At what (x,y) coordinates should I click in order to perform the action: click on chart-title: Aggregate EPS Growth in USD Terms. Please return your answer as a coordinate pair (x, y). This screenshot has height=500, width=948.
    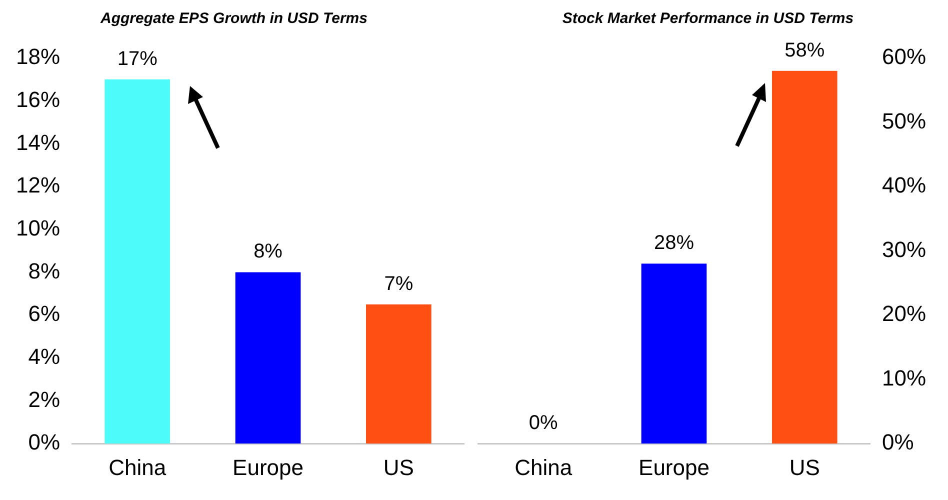
    Looking at the image, I should click on (234, 19).